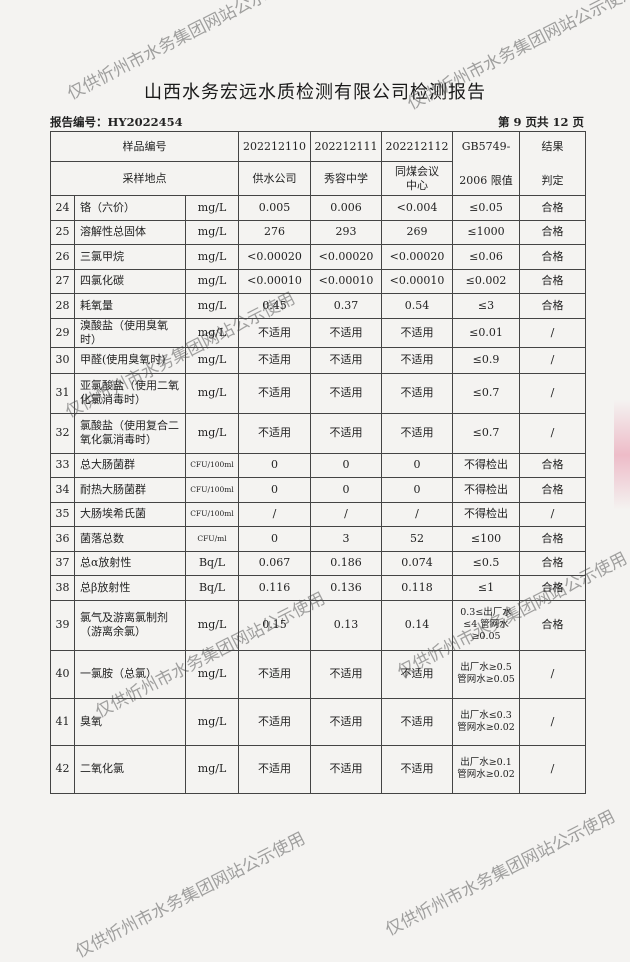  What do you see at coordinates (318, 332) in the screenshot?
I see `table-row: 29 溴酸盐（使用臭氧时） mg/L 不适用 不适用 不适用 ≤0.01/` at bounding box center [318, 332].